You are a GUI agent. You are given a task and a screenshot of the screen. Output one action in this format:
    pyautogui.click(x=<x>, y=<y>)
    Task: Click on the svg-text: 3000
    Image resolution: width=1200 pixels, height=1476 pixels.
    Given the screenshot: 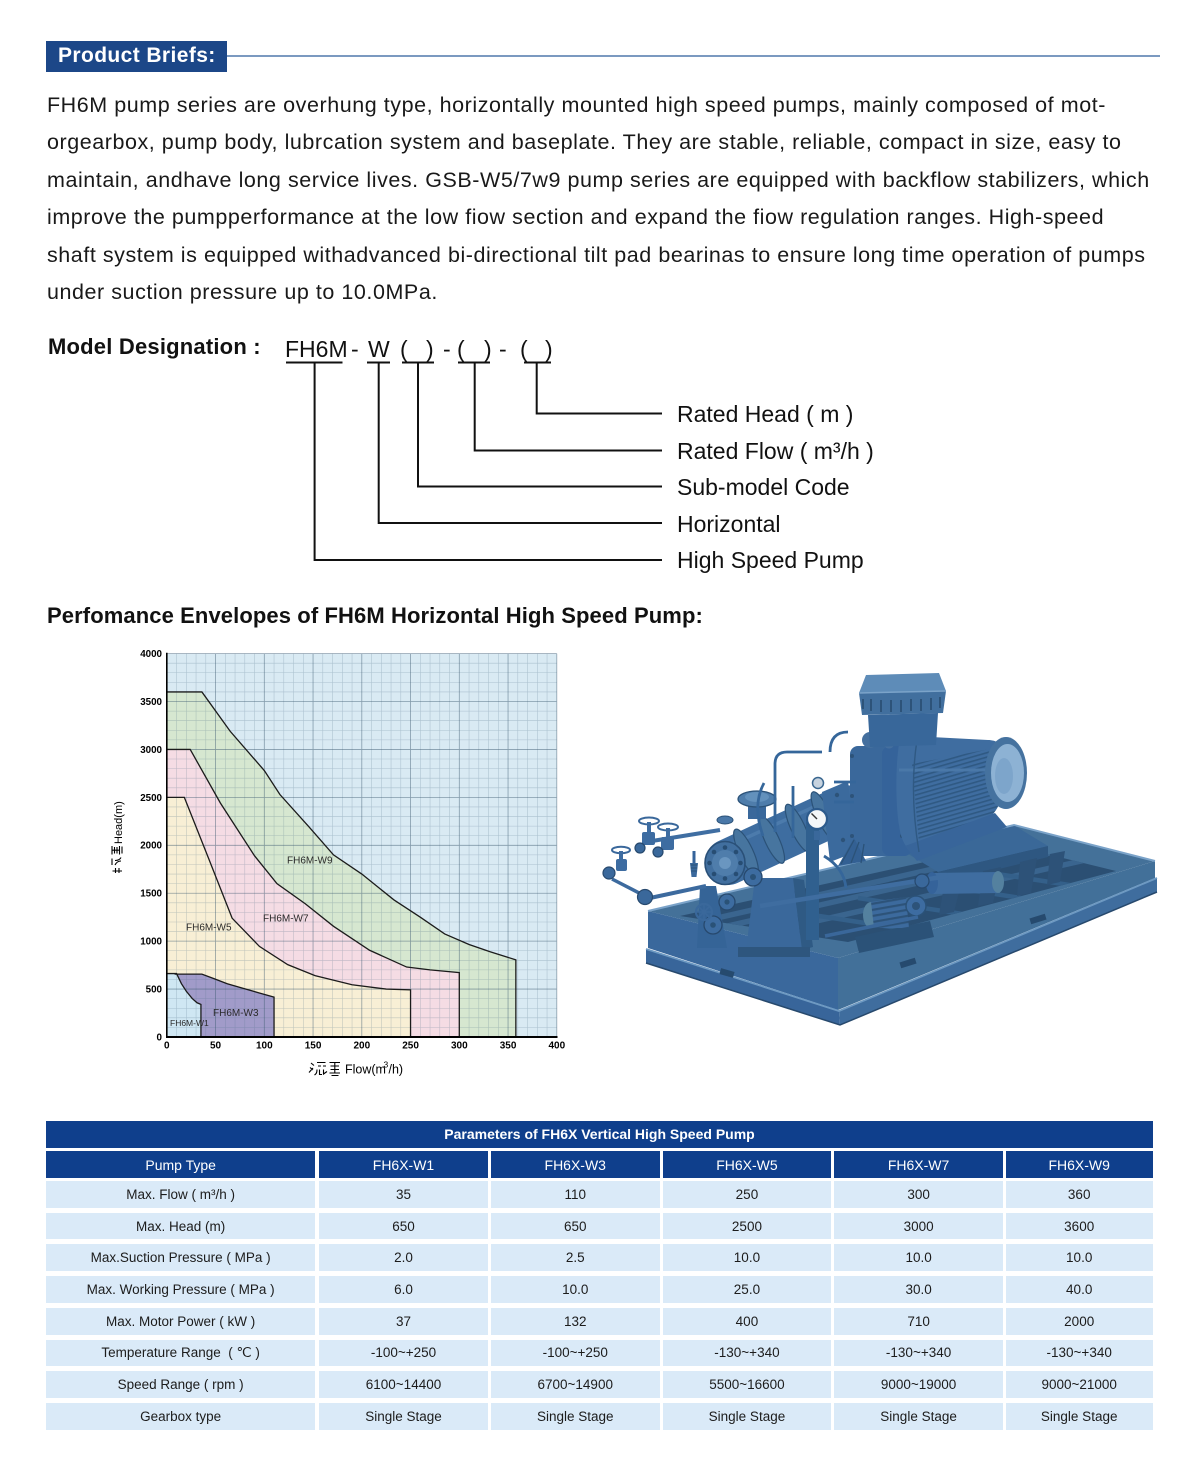 What is the action you would take?
    pyautogui.click(x=151, y=750)
    